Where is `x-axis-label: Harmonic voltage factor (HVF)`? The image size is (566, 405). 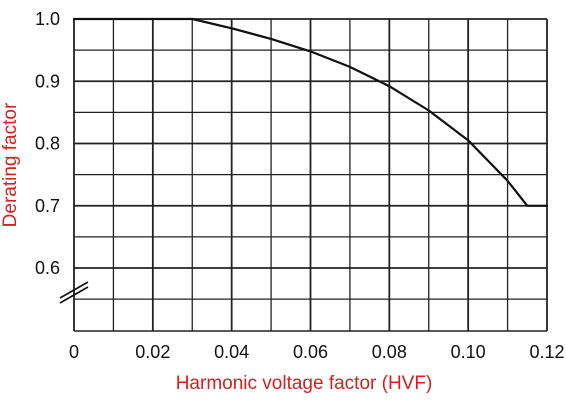 x-axis-label: Harmonic voltage factor (HVF) is located at coordinates (304, 383).